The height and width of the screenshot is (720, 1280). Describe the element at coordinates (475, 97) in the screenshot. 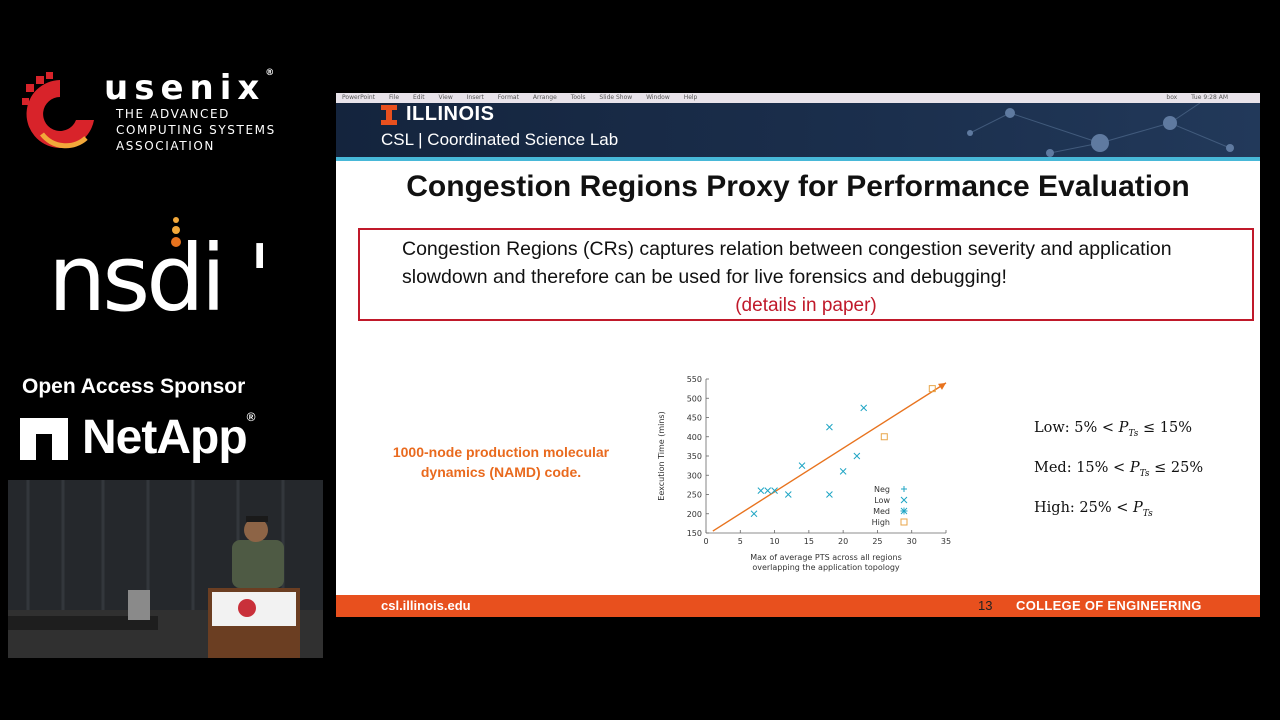

I see `menu-item-insert: Insert` at that location.